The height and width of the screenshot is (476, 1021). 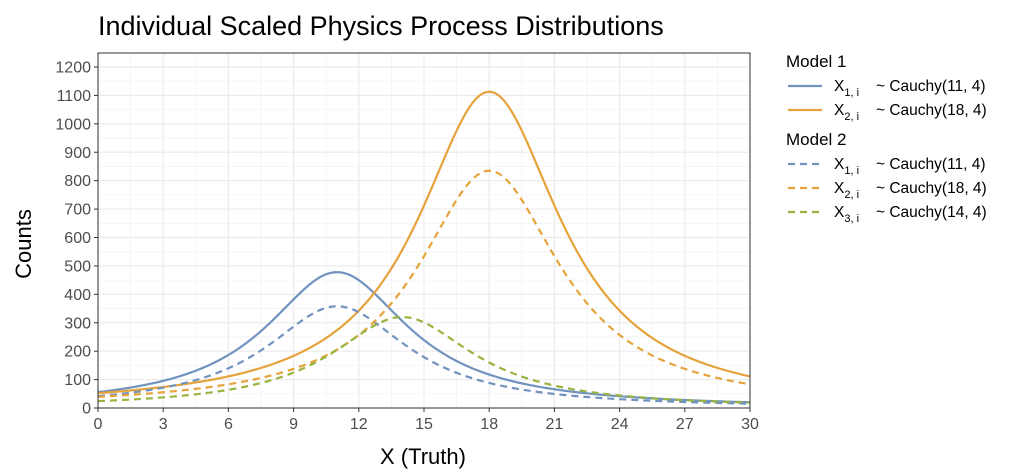 I want to click on y-tick-label: 400, so click(x=77, y=295).